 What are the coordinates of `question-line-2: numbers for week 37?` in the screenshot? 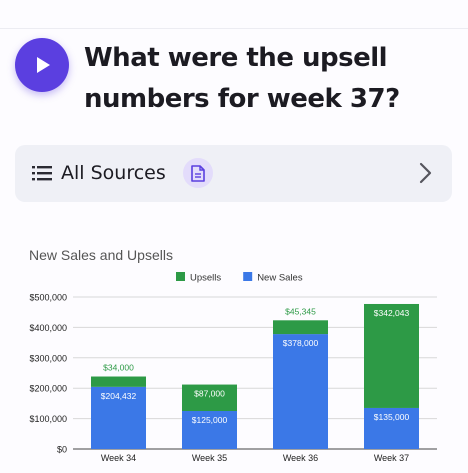 It's located at (242, 99).